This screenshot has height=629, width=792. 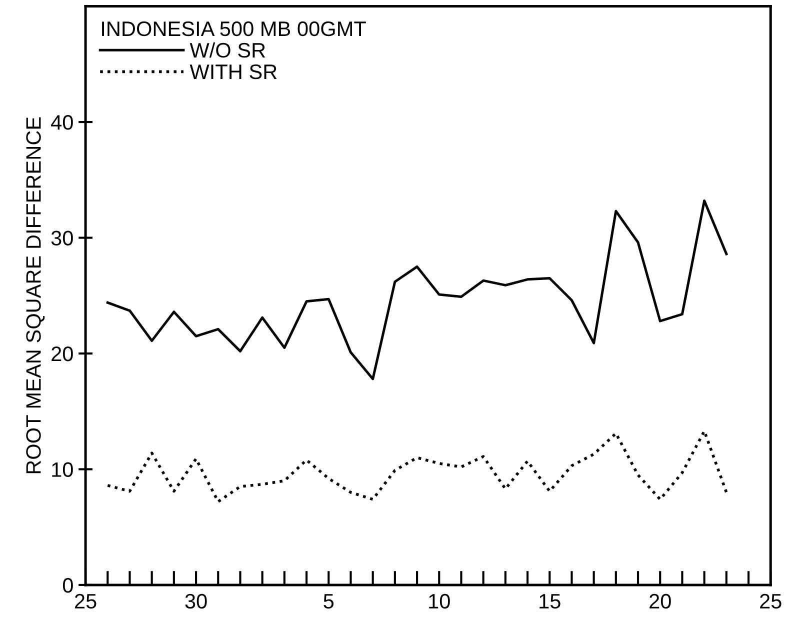 I want to click on x-tick-label: 5, so click(x=329, y=601).